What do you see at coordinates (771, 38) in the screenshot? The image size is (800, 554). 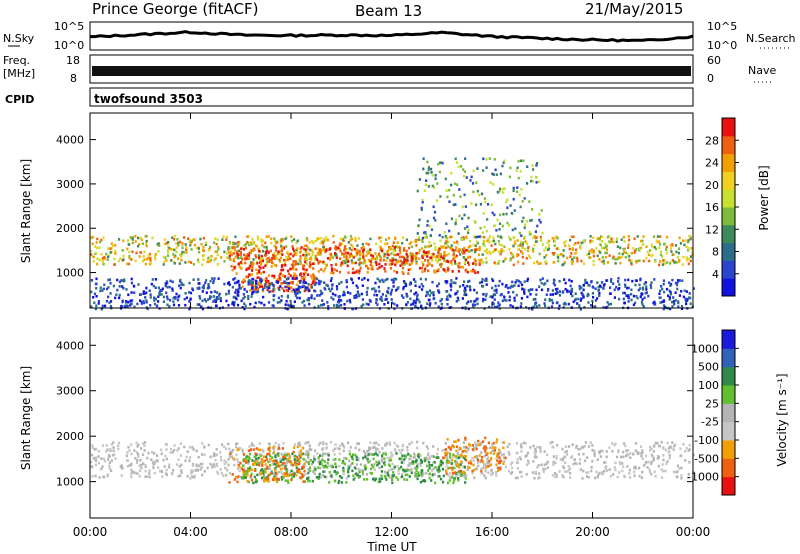 I see `noise-right-label: N.Search` at bounding box center [771, 38].